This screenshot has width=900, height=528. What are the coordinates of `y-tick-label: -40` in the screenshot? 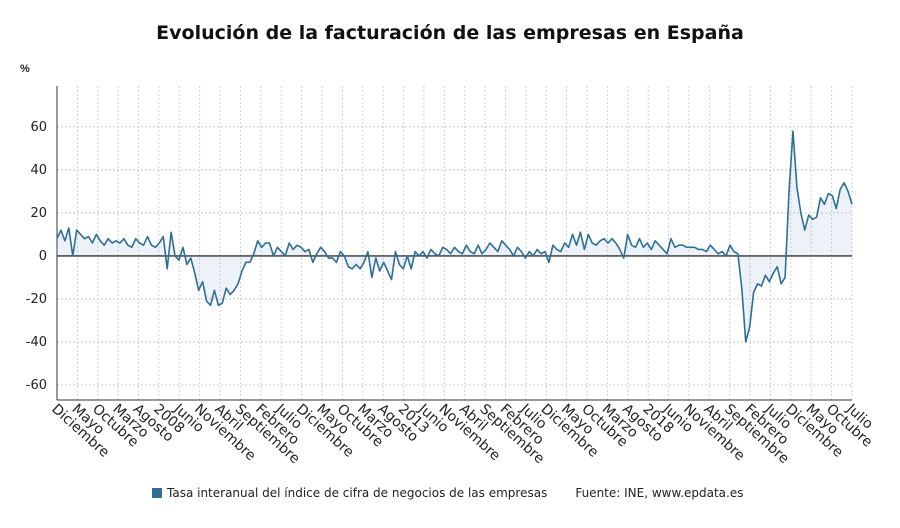 It's located at (36, 342).